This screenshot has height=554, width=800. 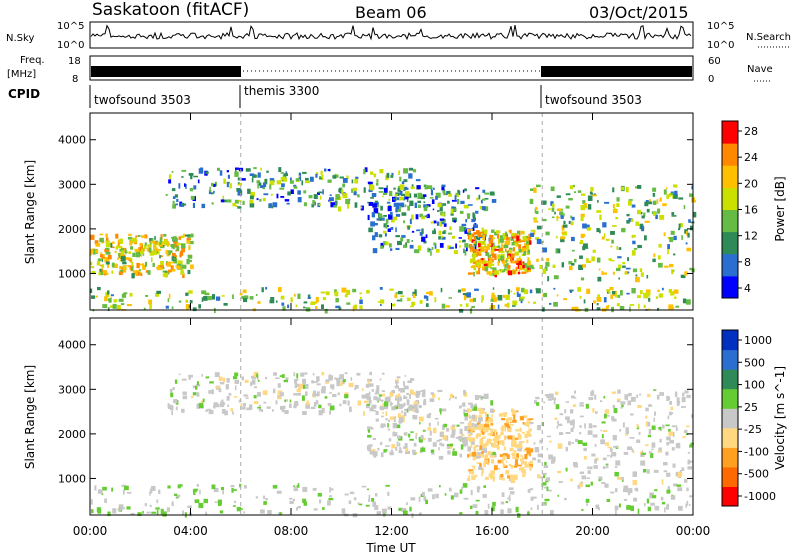 What do you see at coordinates (730, 154) in the screenshot?
I see `power-colorbar-band` at bounding box center [730, 154].